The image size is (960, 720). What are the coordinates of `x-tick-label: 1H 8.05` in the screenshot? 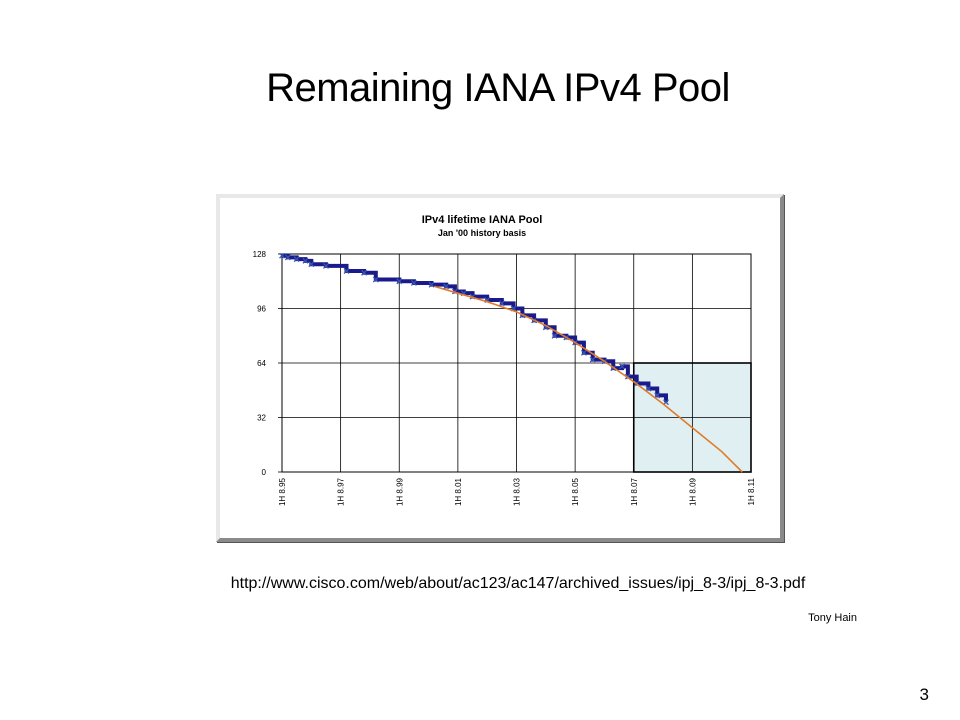 It's located at (575, 491).